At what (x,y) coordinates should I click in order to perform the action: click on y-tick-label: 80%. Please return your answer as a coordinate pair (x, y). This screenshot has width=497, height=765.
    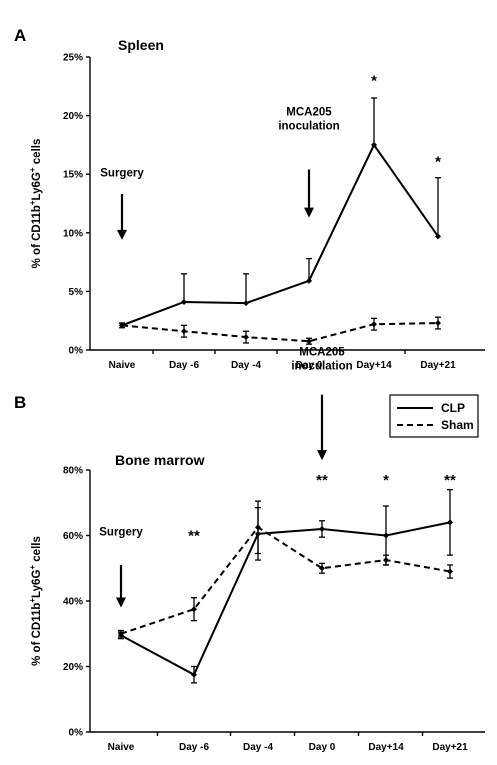
    Looking at the image, I should click on (73, 471).